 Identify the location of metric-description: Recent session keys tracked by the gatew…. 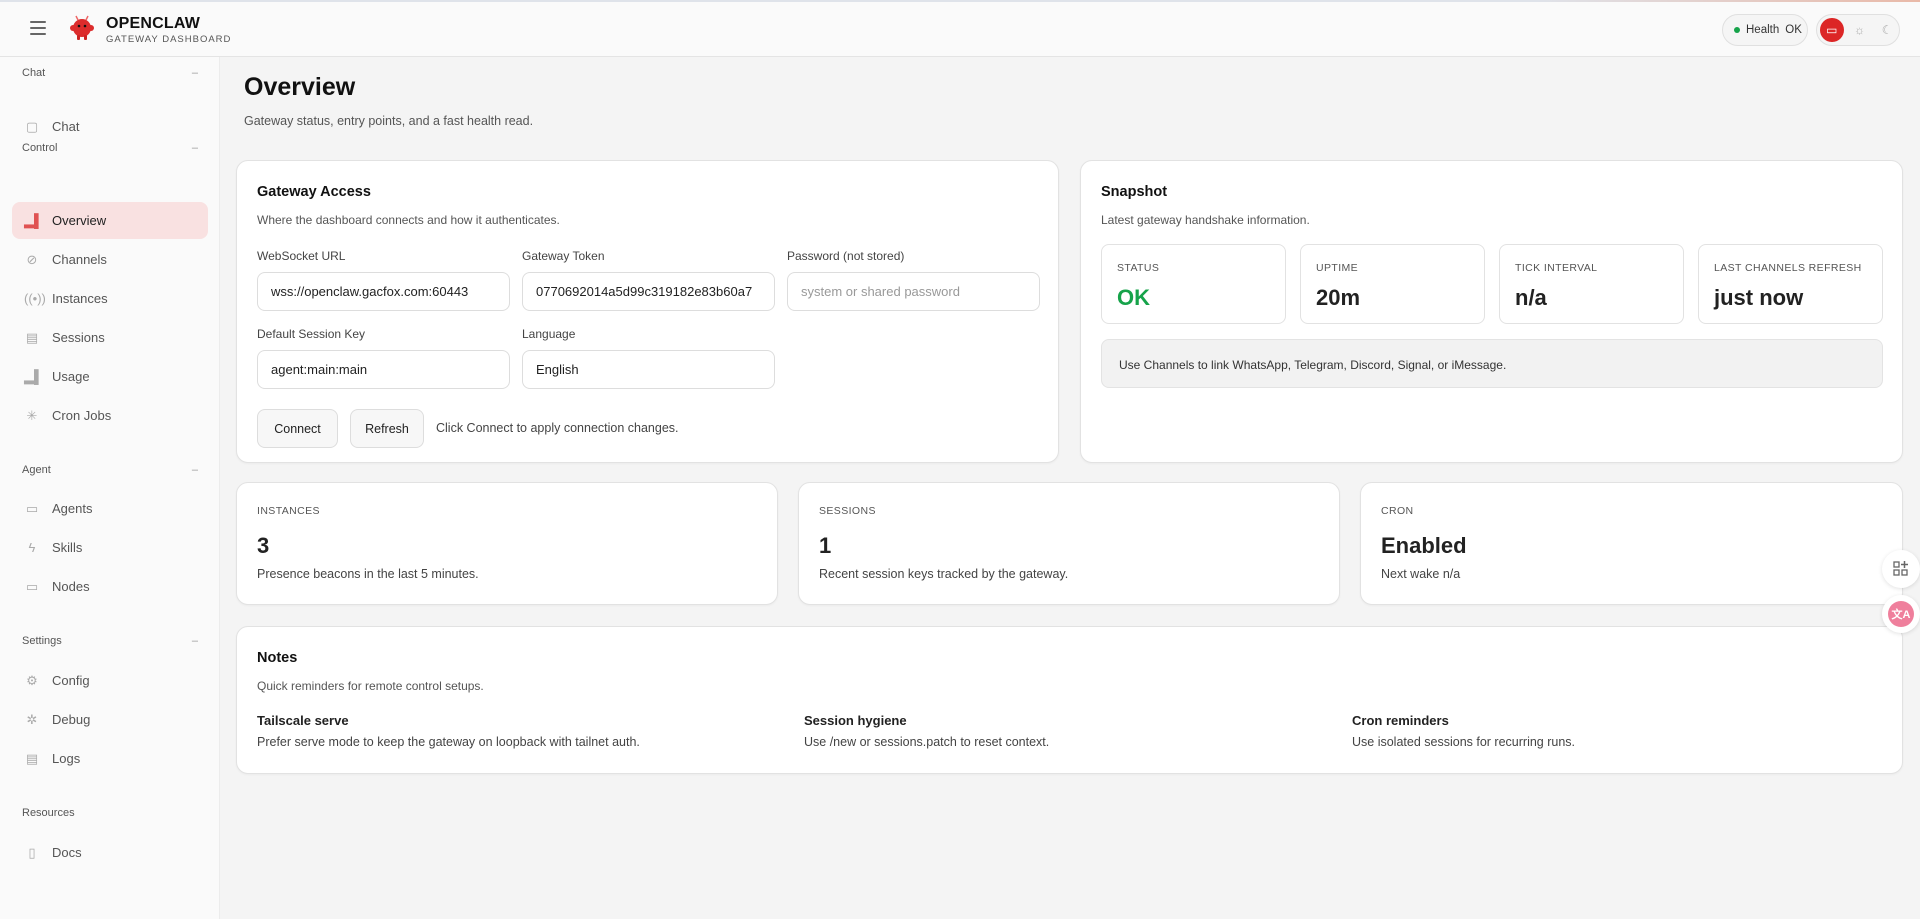
(944, 574).